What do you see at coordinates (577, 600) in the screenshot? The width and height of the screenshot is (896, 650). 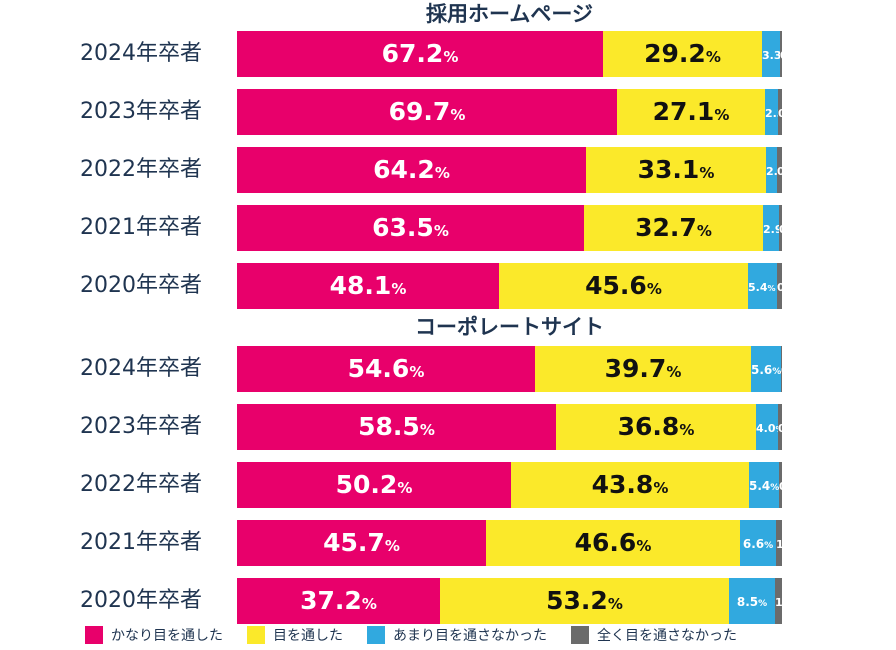 I see `data-label-value: 53.2` at bounding box center [577, 600].